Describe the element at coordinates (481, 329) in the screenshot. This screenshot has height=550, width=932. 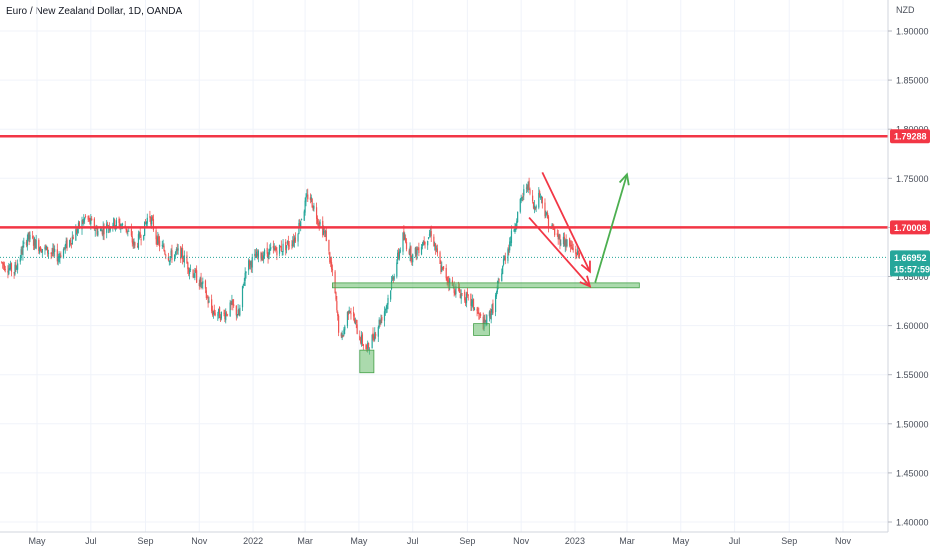
I see `highlight-box` at that location.